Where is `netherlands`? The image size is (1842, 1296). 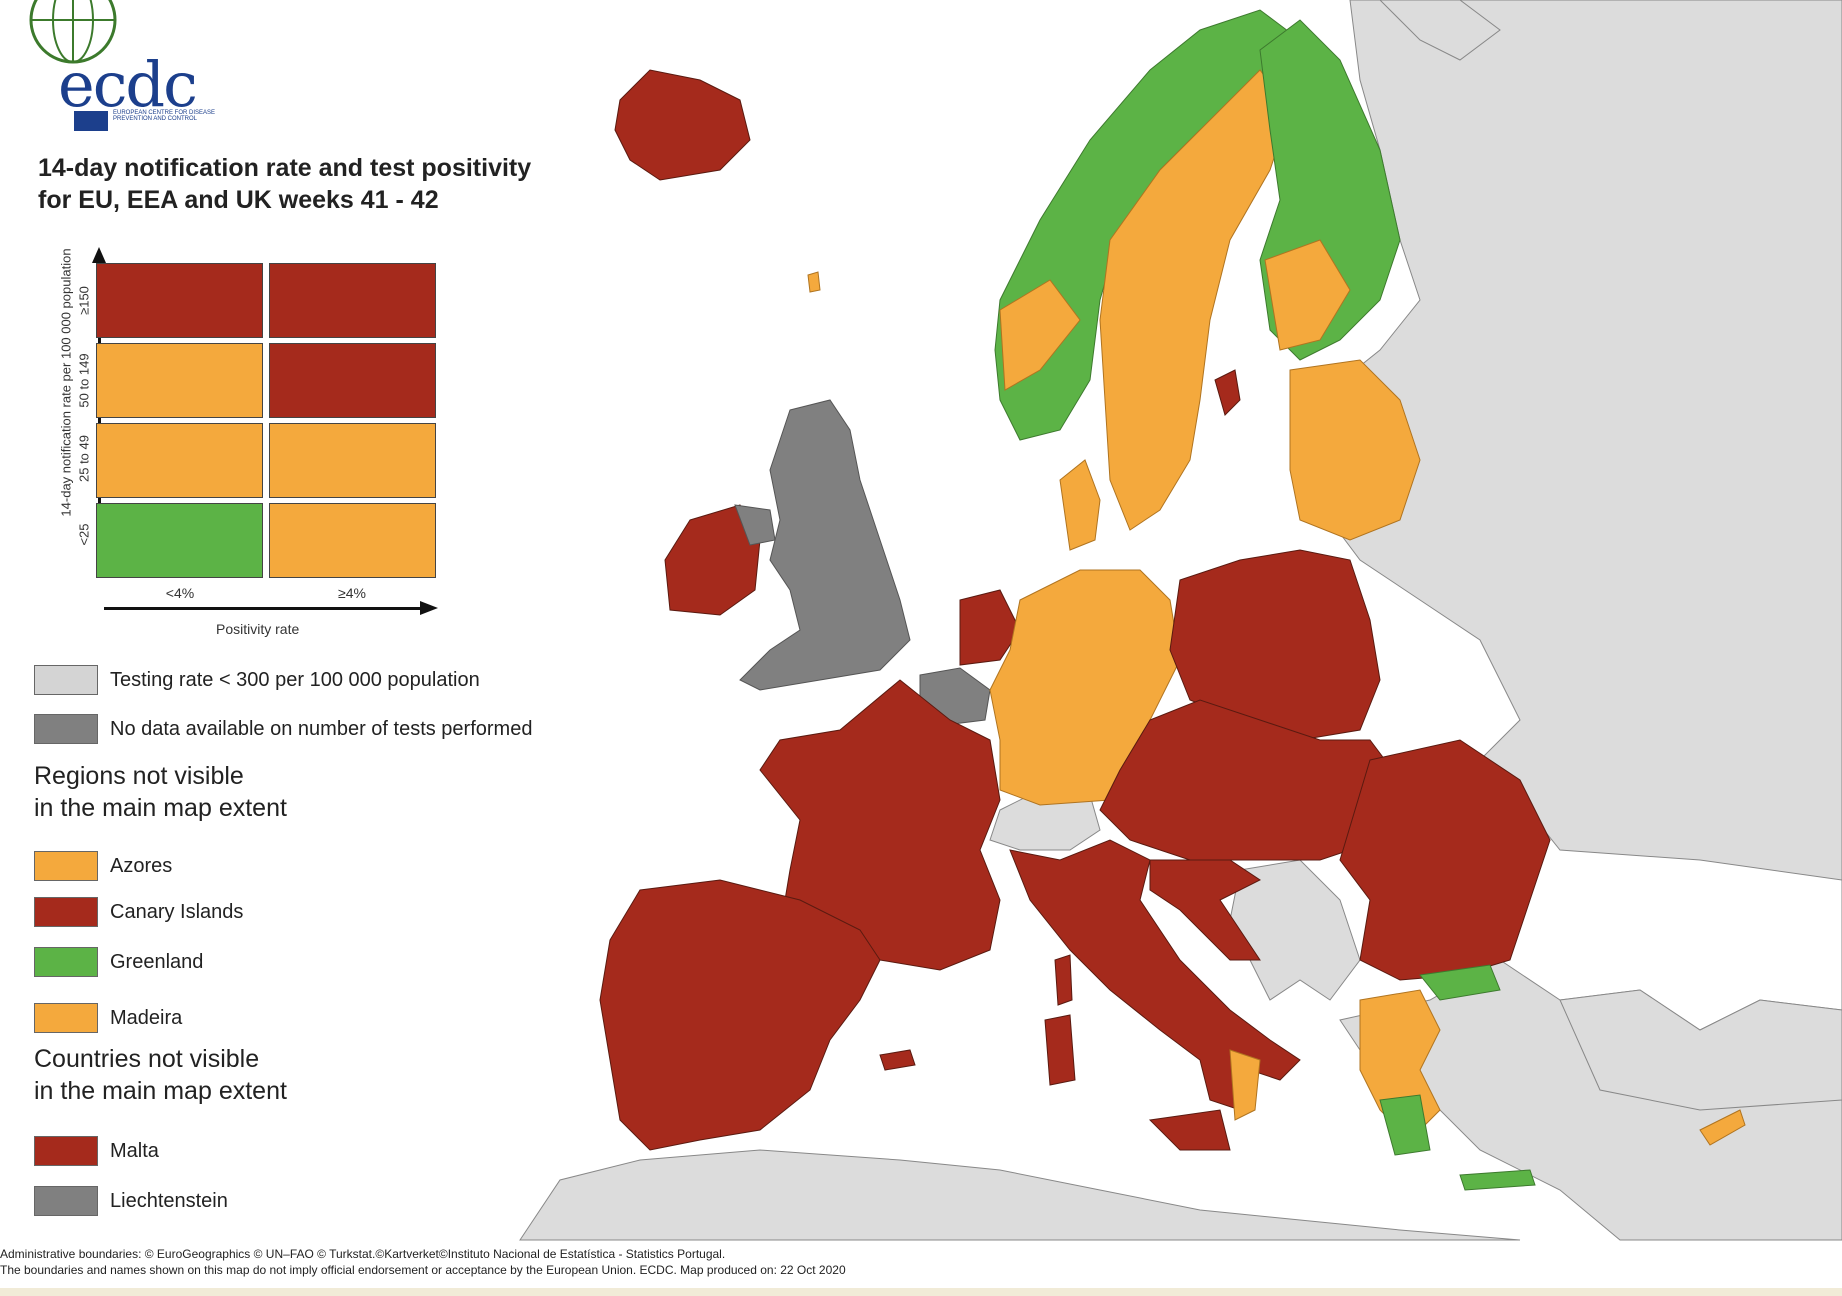 netherlands is located at coordinates (990, 627).